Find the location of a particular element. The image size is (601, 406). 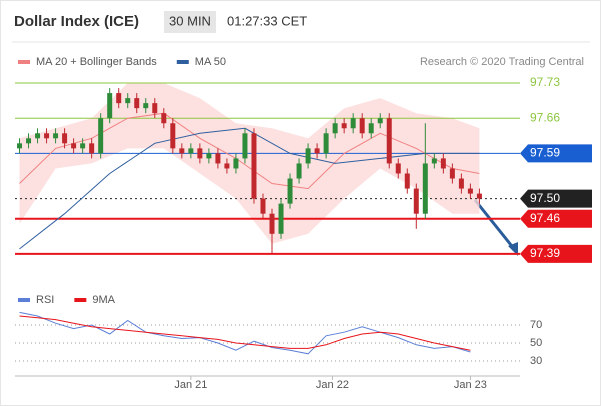

level-label: 97.59 is located at coordinates (545, 153).